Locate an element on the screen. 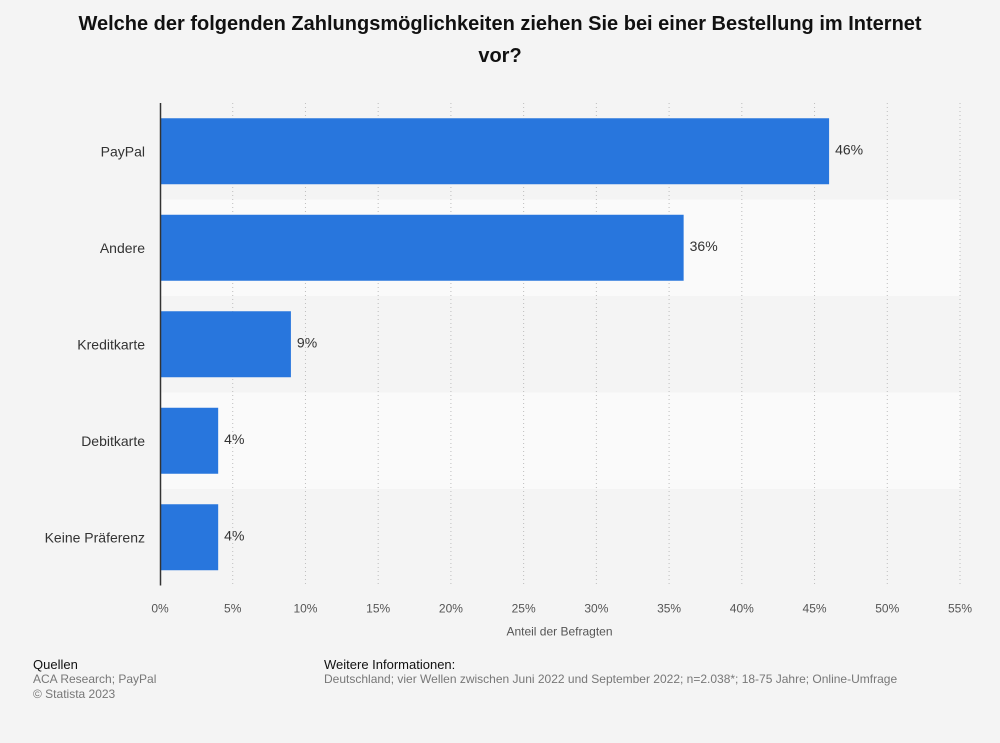 The image size is (1000, 743). category-label: Keine Präferenz is located at coordinates (95, 537).